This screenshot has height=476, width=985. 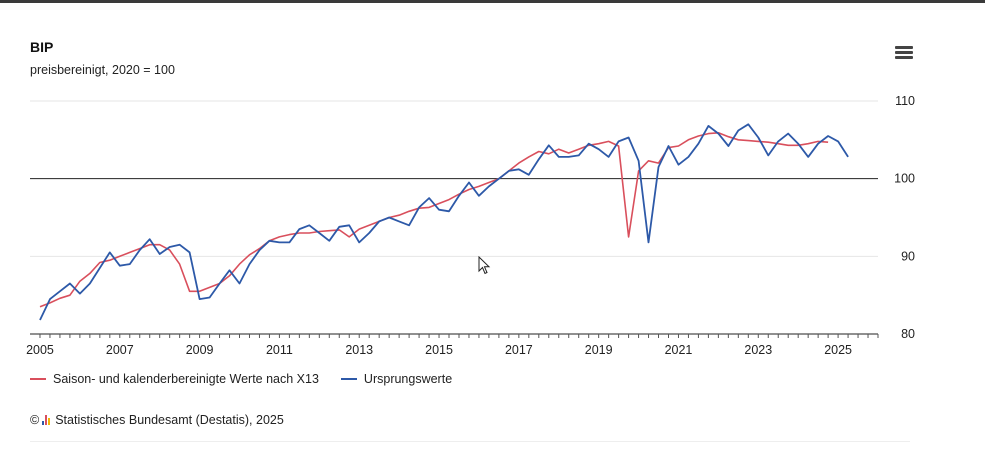 What do you see at coordinates (169, 420) in the screenshot?
I see `credit-text: Statistisches Bundesamt (Destatis), 2025` at bounding box center [169, 420].